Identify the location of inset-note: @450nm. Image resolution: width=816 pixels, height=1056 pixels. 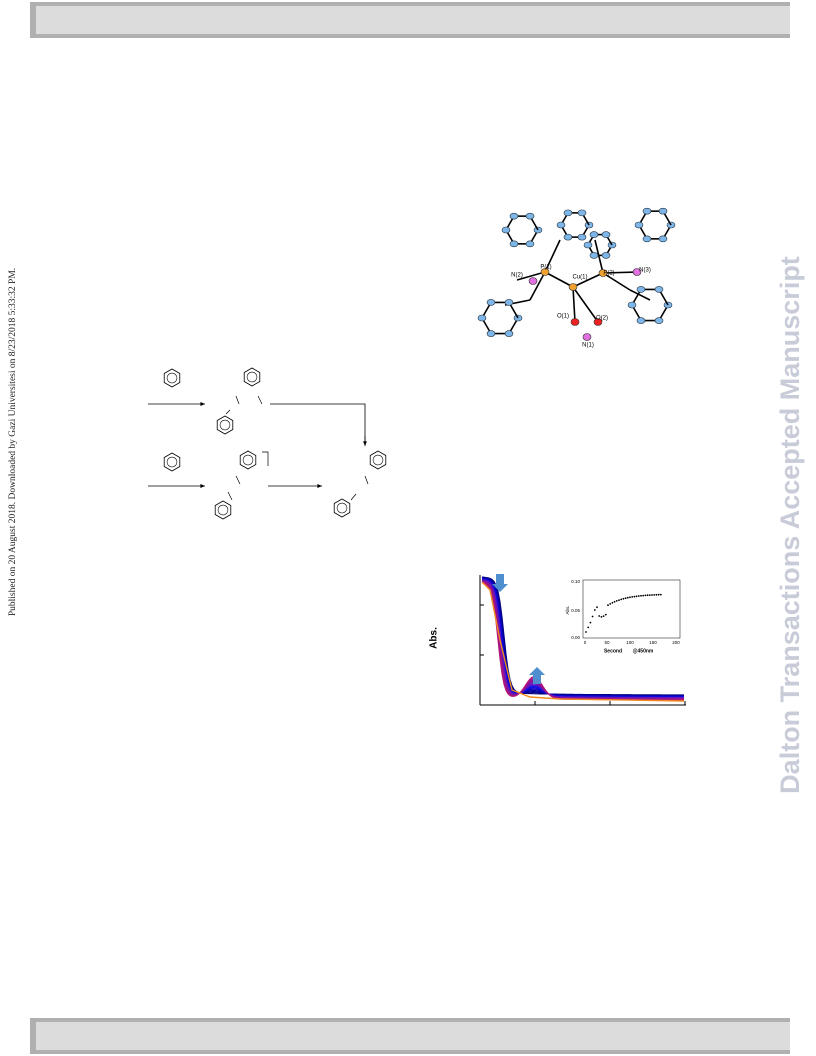
(643, 651).